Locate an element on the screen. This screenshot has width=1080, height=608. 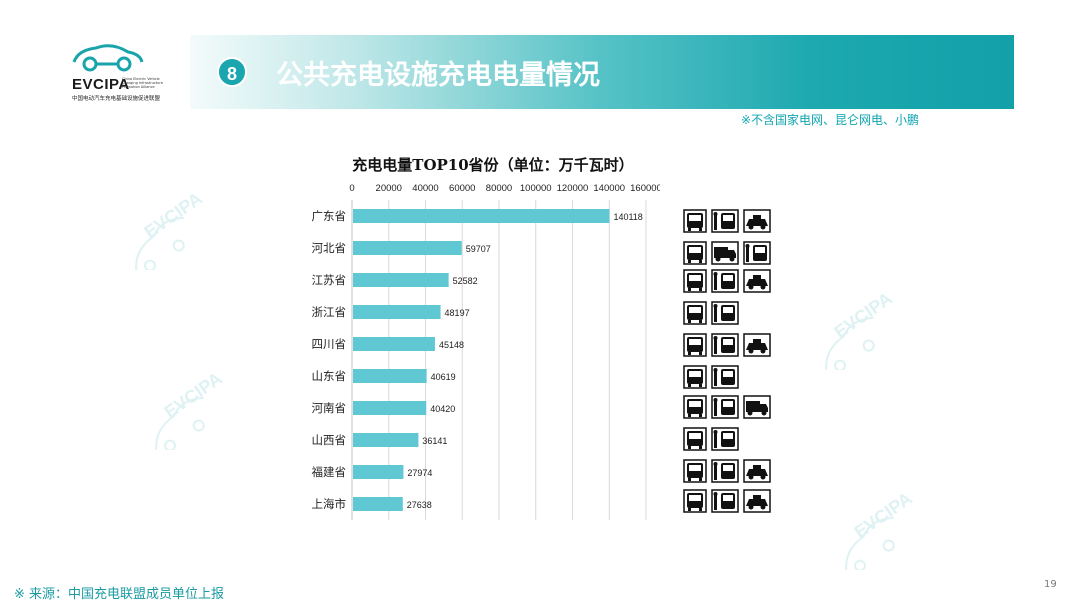
category-label: 河南省 is located at coordinates (329, 408).